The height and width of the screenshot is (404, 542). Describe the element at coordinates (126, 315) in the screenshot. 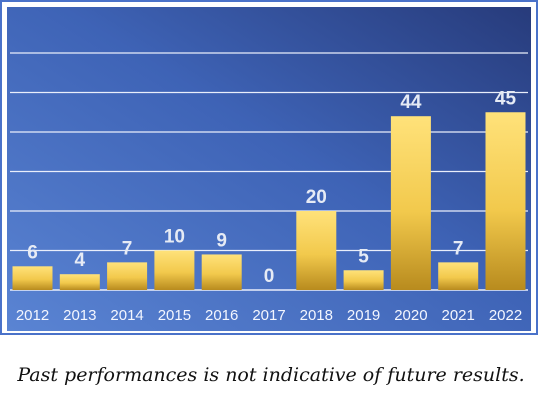

I see `x-tick-2014: 2014` at that location.